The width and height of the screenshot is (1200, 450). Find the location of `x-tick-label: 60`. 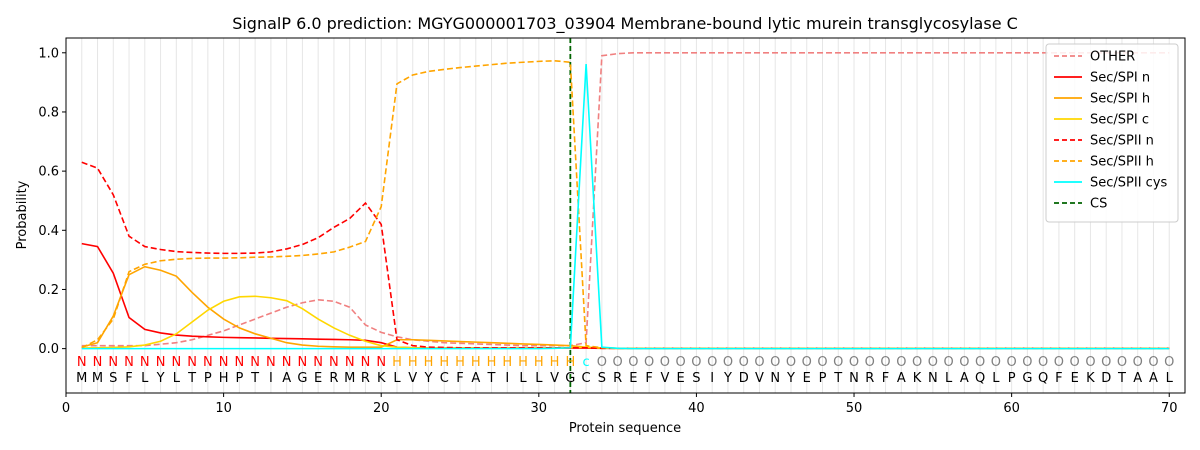

x-tick-label: 60 is located at coordinates (1011, 408).